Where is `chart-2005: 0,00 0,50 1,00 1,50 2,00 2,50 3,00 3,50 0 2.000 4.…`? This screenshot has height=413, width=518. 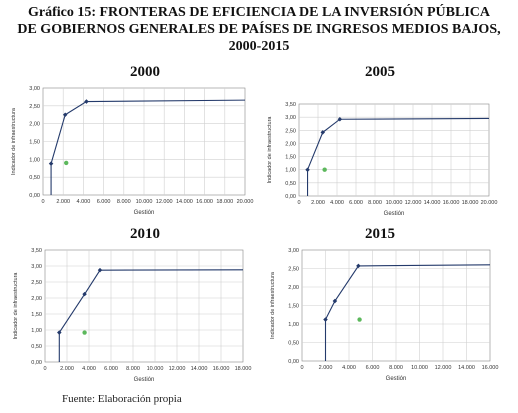
chart-2005: 0,00 0,50 1,00 1,50 2,00 2,50 3,00 3,50 0 2.000 4.… is located at coordinates (382, 159).